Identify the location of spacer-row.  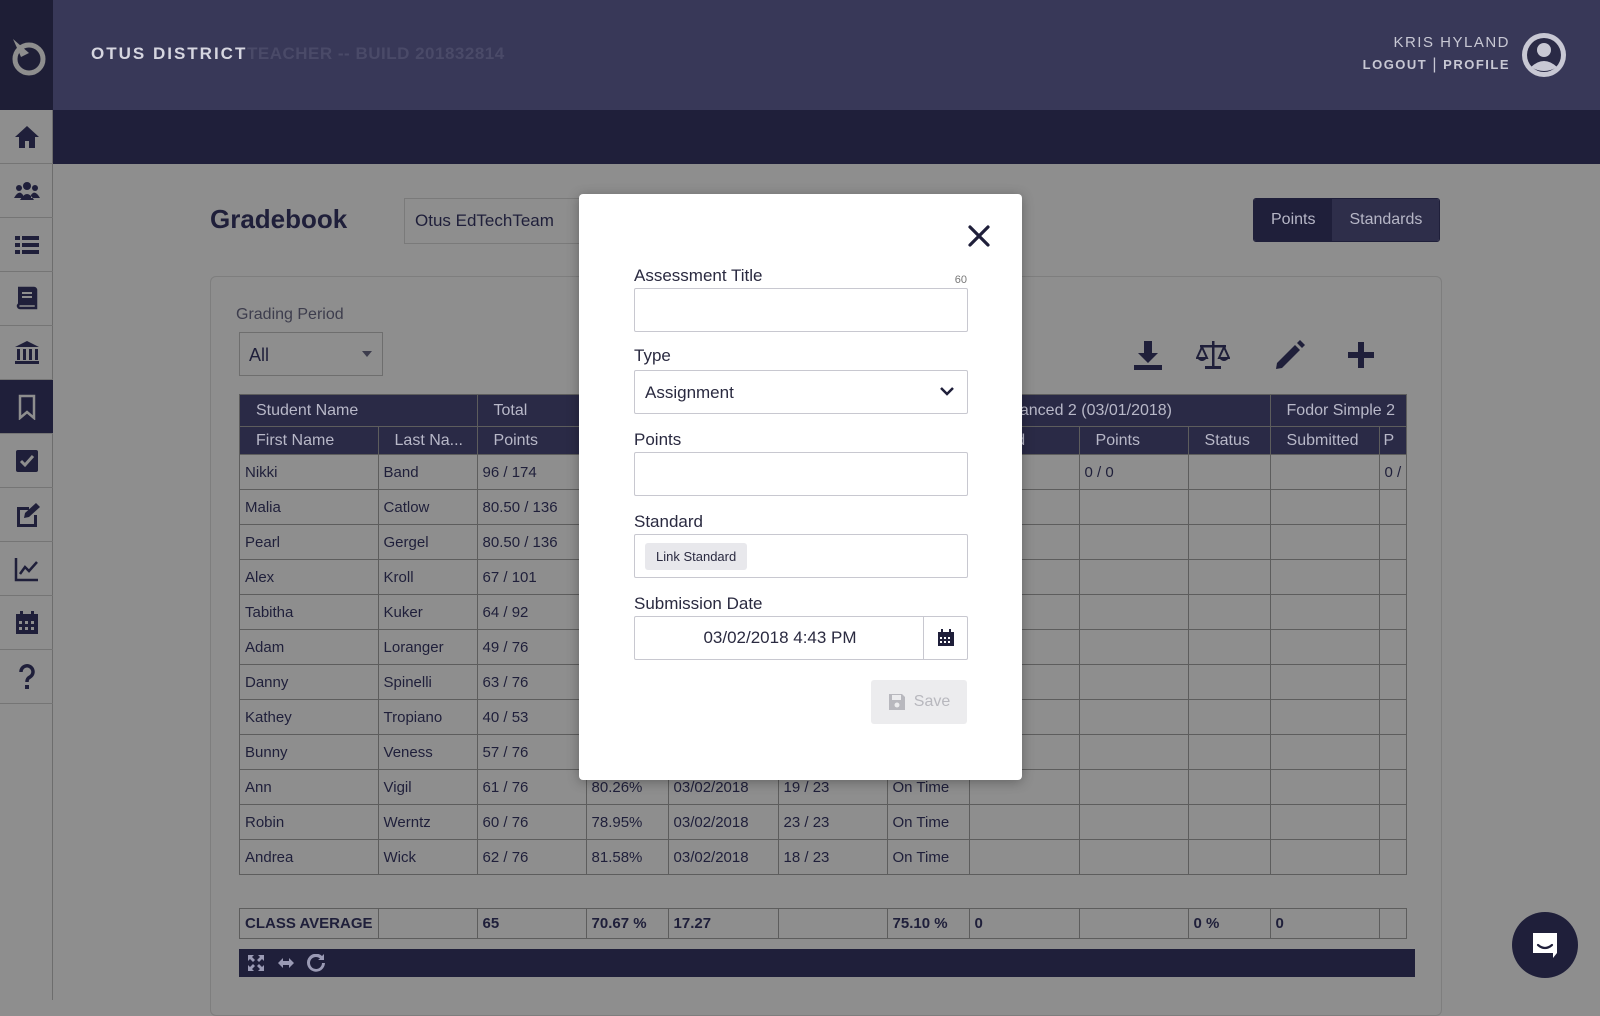
(823, 891).